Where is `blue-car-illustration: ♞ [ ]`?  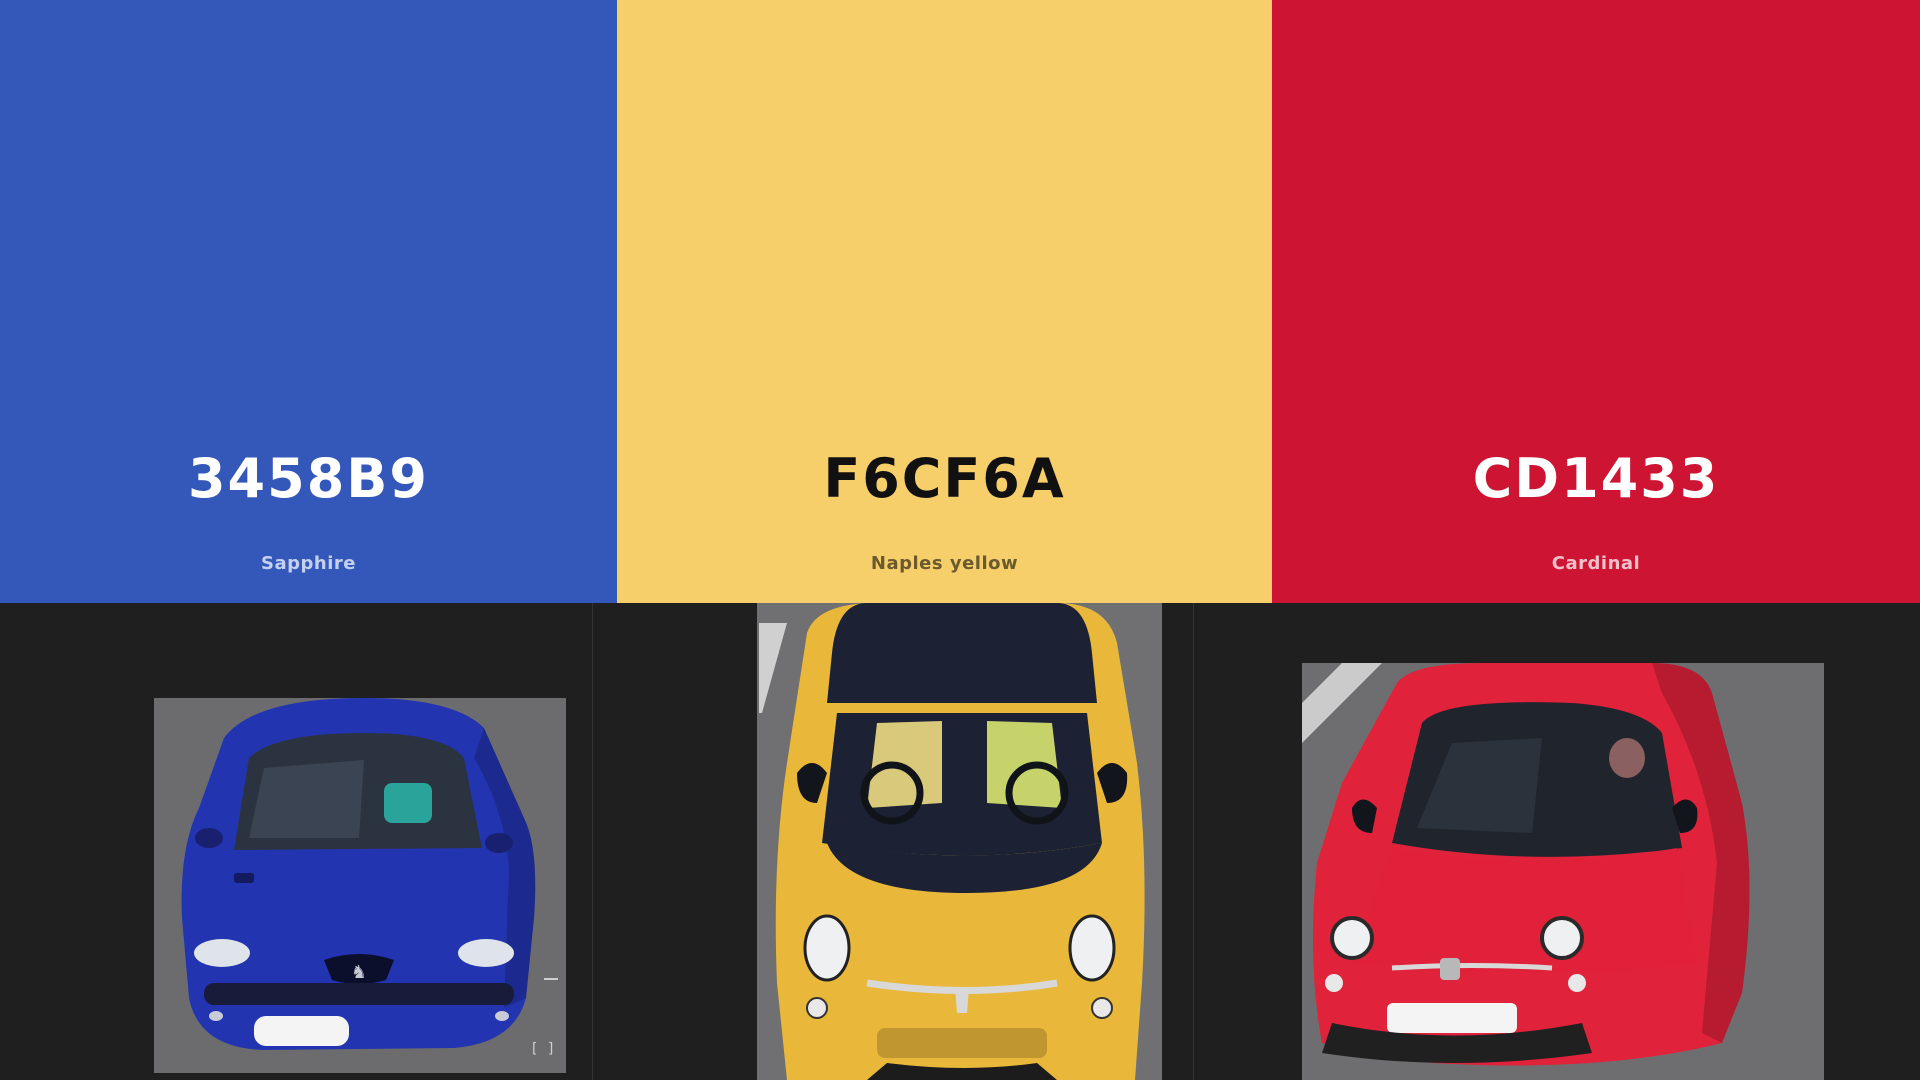 blue-car-illustration: ♞ [ ] is located at coordinates (360, 885).